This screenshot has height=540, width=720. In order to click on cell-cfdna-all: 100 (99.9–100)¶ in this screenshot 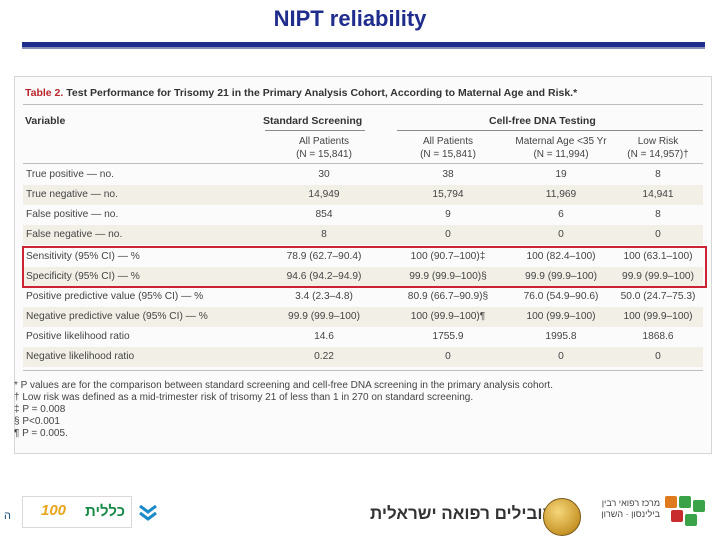, I will do `click(448, 316)`.